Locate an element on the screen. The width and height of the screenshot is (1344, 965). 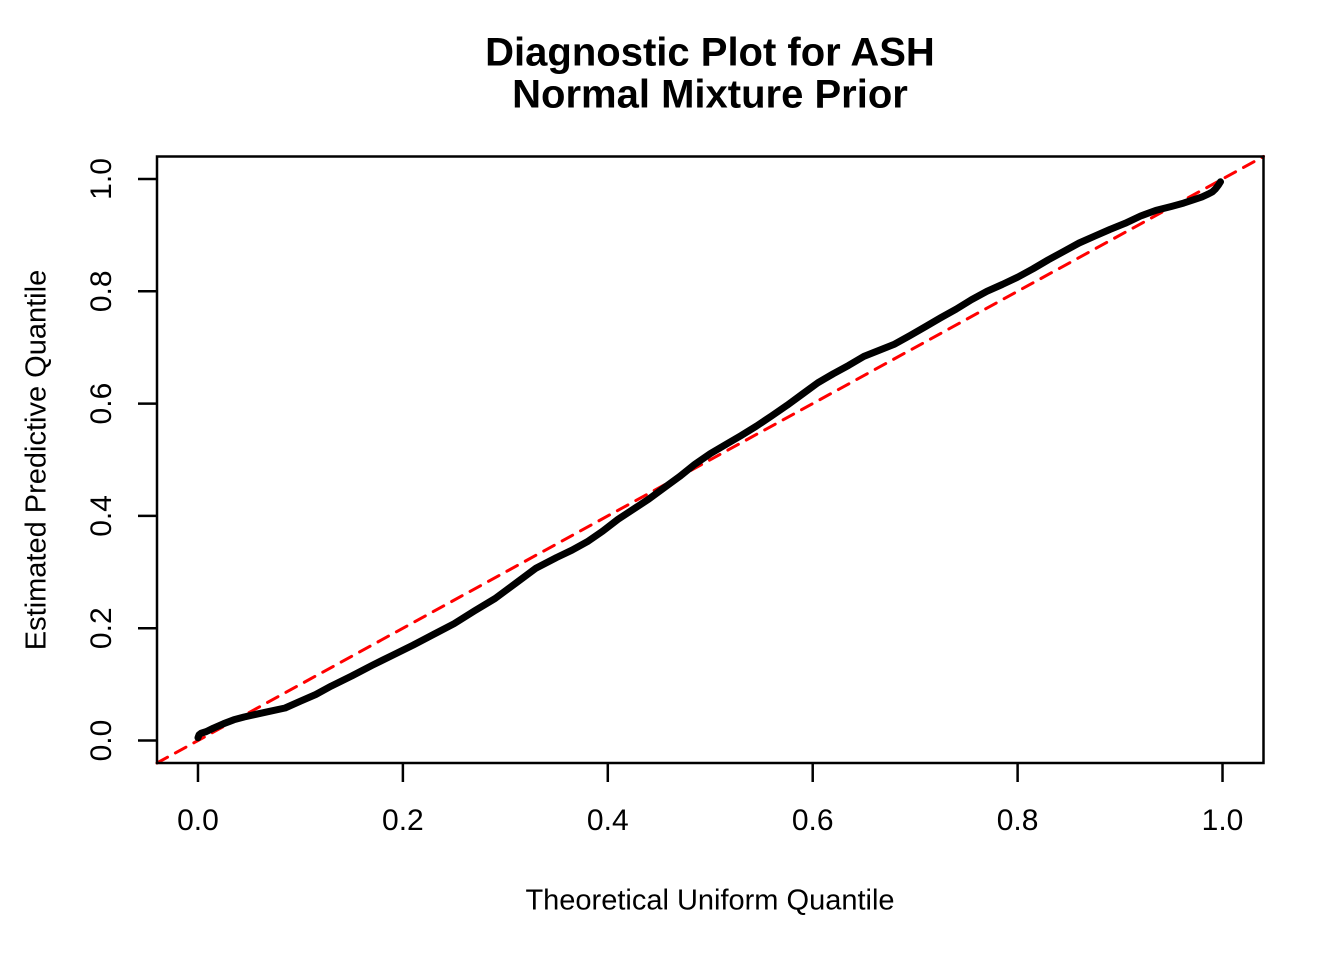
chart-title-line-1: Diagnostic Plot for ASH is located at coordinates (710, 53).